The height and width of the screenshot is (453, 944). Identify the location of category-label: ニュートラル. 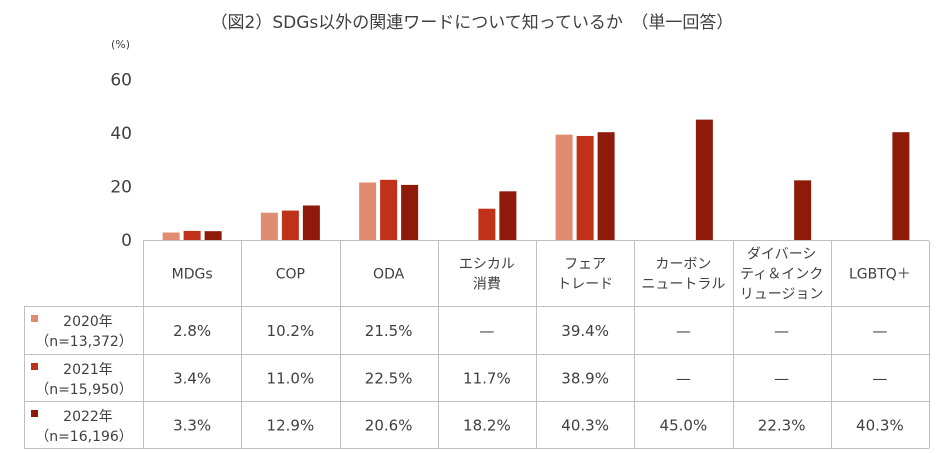
(683, 285).